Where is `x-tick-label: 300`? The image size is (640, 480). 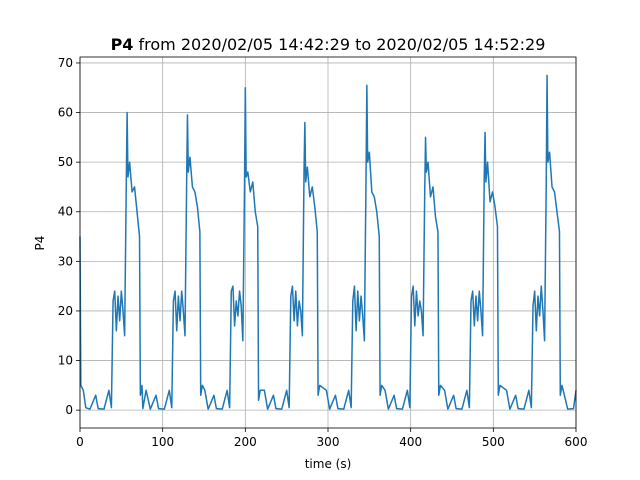
x-tick-label: 300 is located at coordinates (328, 442).